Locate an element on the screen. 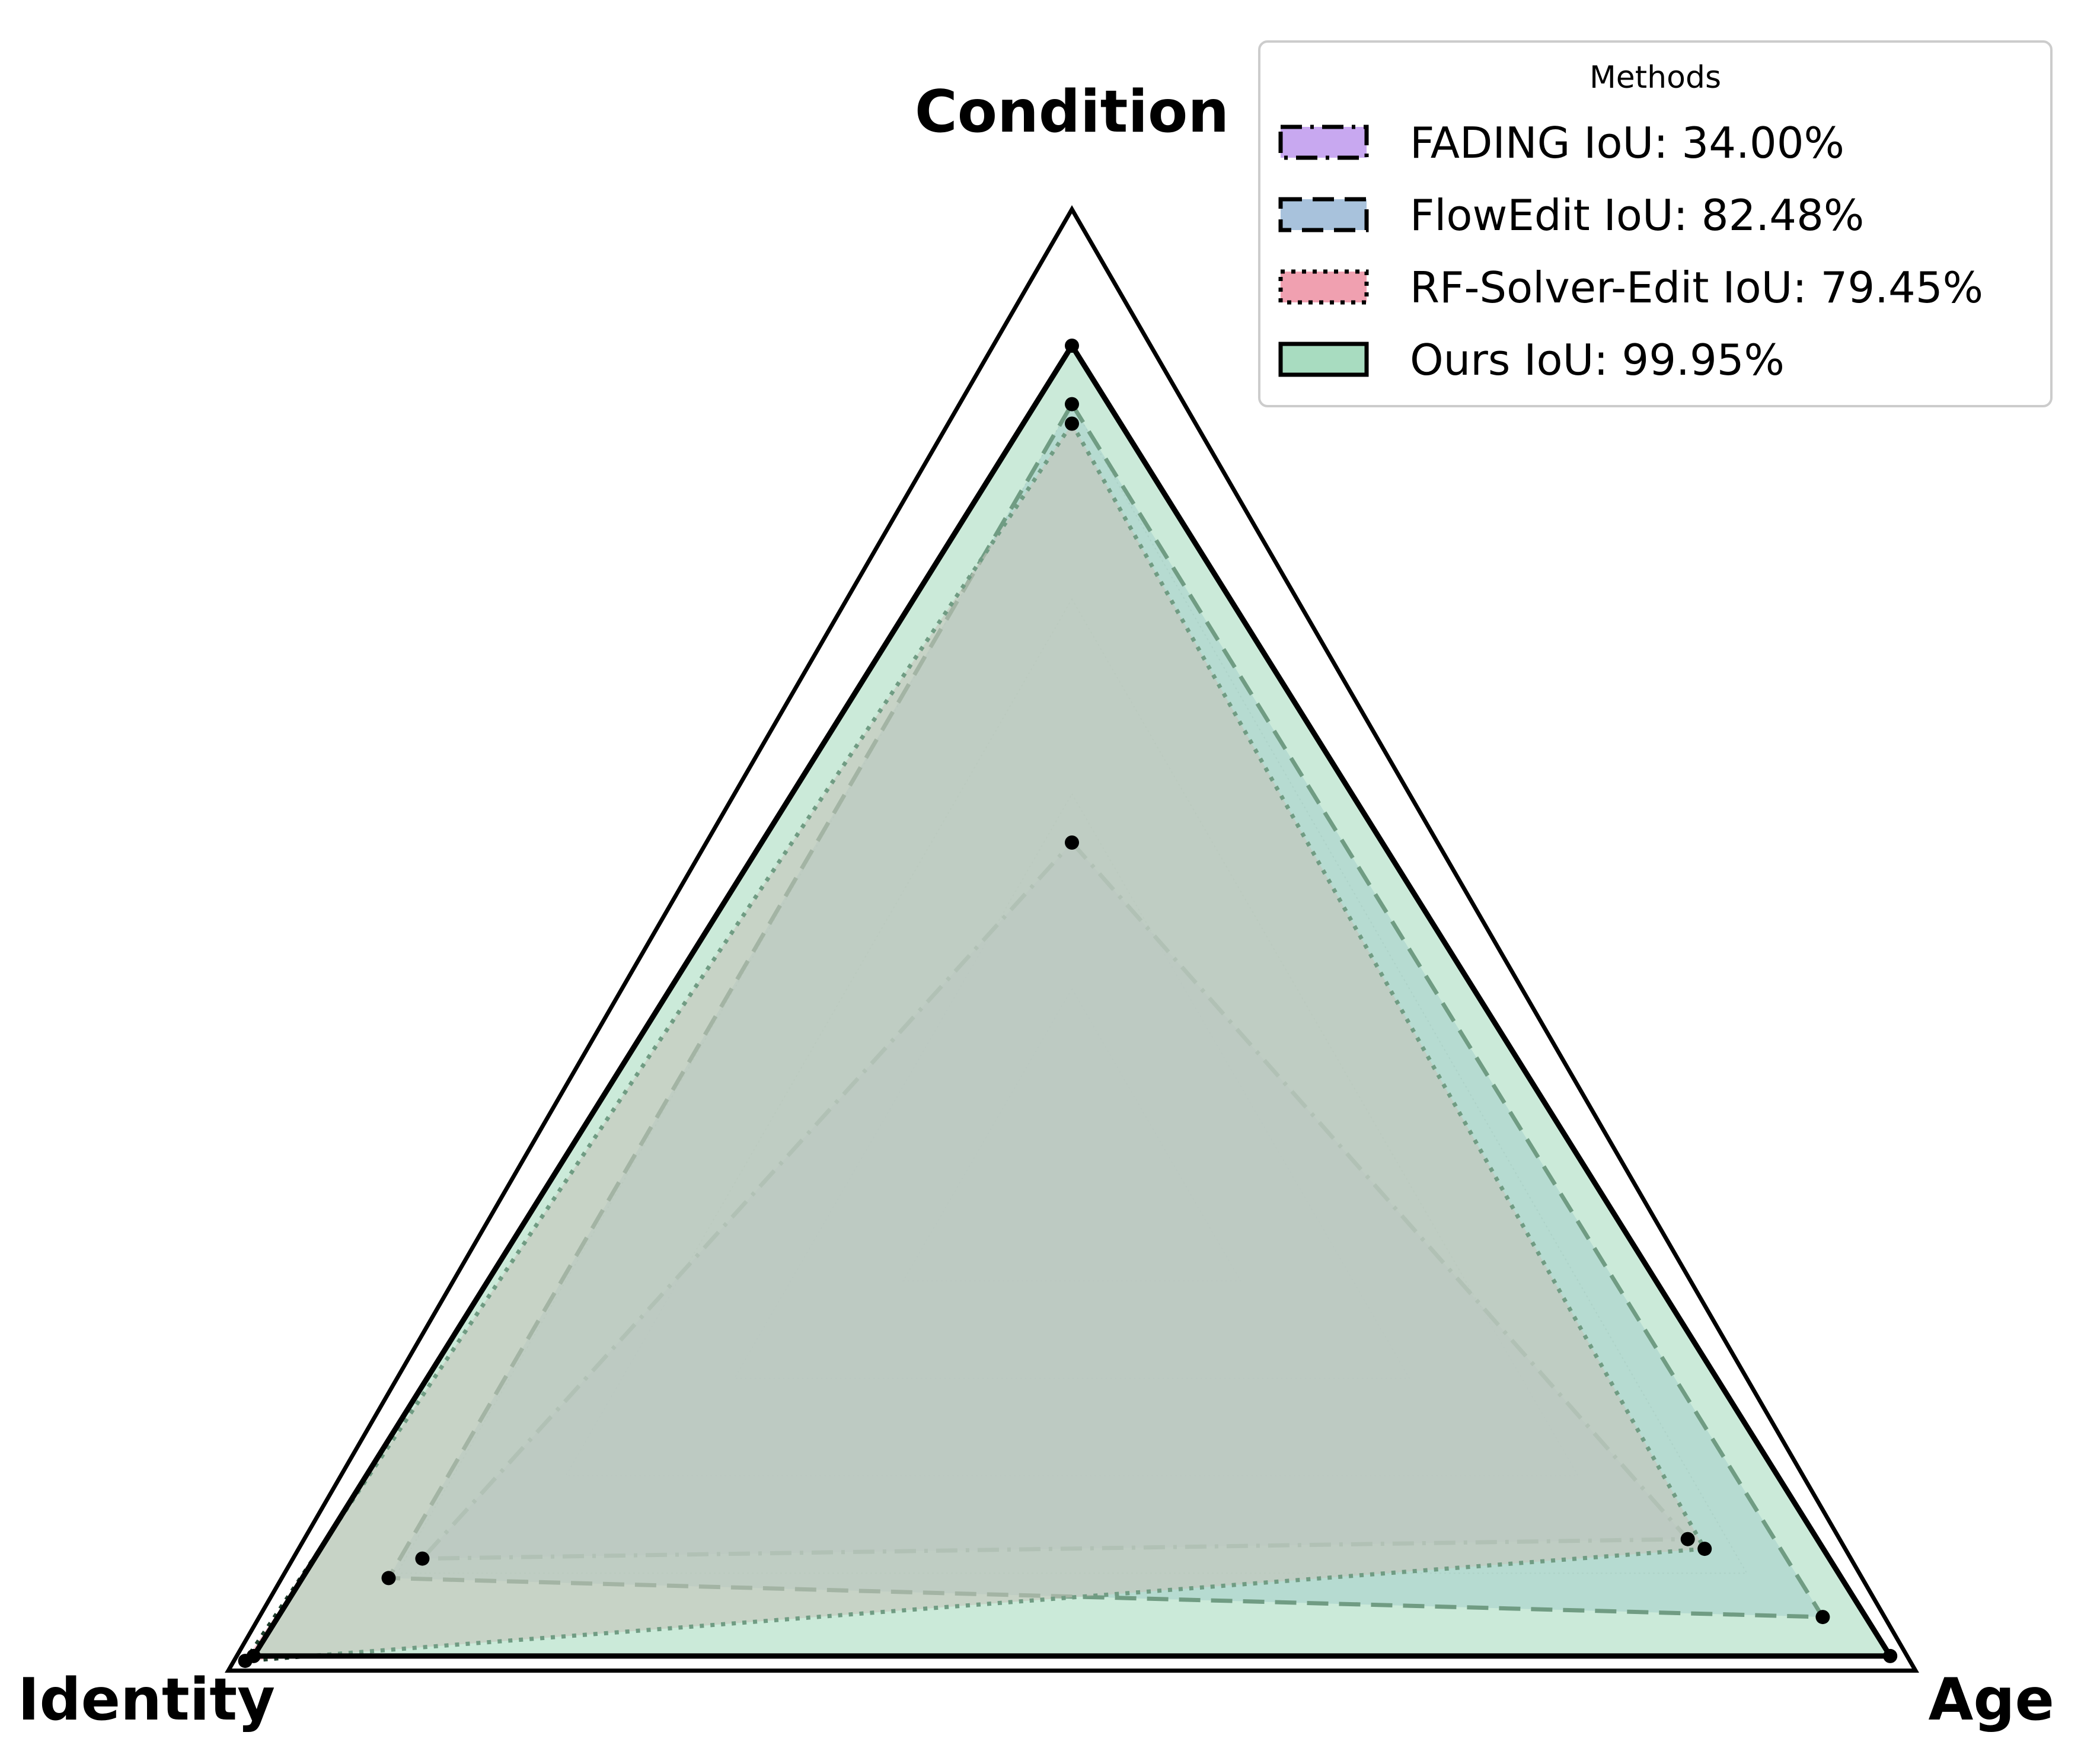 Image resolution: width=2081 pixels, height=1764 pixels. marker-ours-age is located at coordinates (1891, 1655).